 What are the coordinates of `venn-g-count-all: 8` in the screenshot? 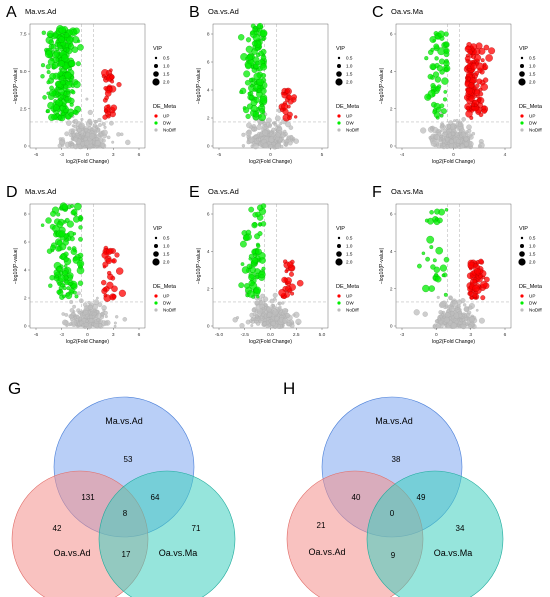 It's located at (125, 513).